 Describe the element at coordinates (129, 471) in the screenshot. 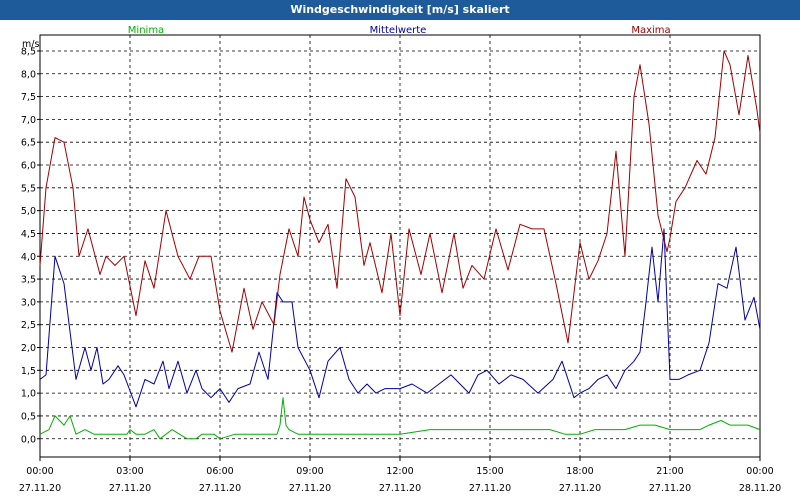

I see `x-tick-time-label: 03:00` at that location.